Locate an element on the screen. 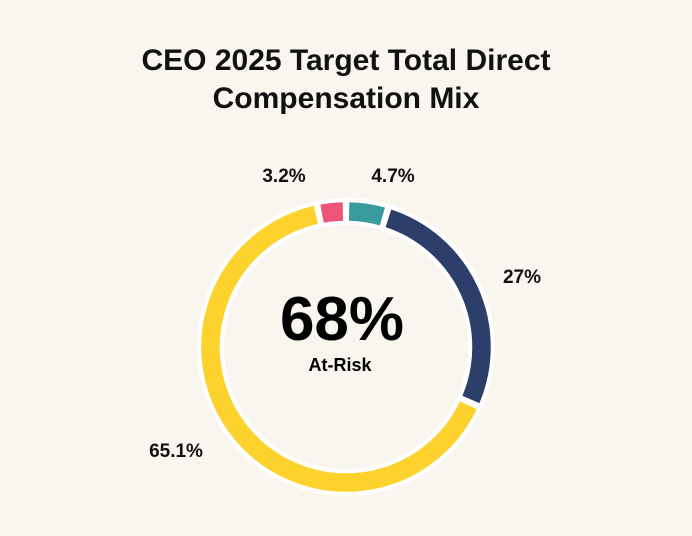  slice-label-2: 27% is located at coordinates (522, 277).